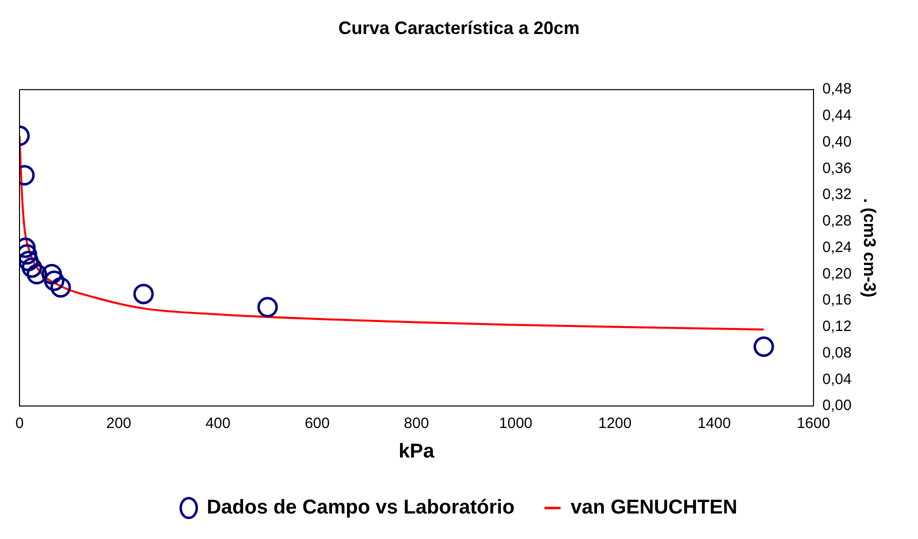 The width and height of the screenshot is (918, 539). I want to click on y-tick-label: 0,48, so click(837, 89).